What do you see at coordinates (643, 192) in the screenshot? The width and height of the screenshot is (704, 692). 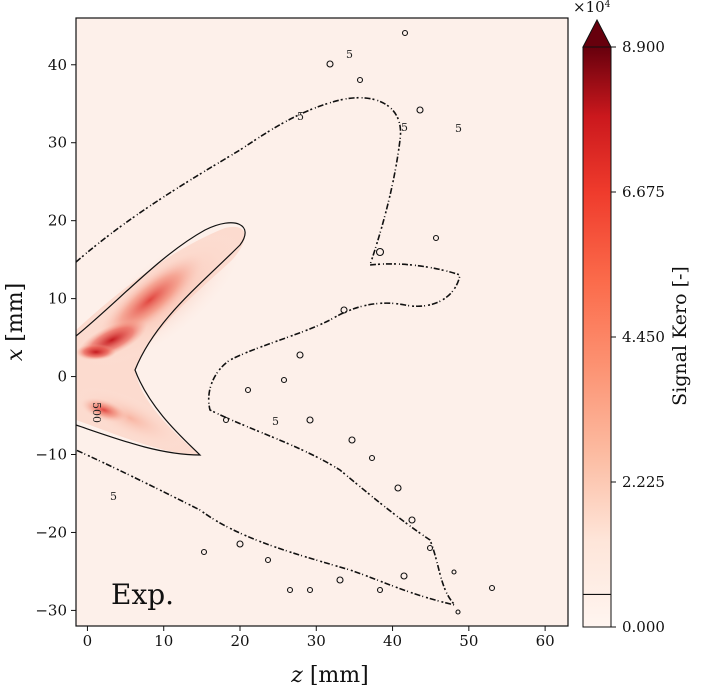 I see `colorbar-tick-label: 6.675` at bounding box center [643, 192].